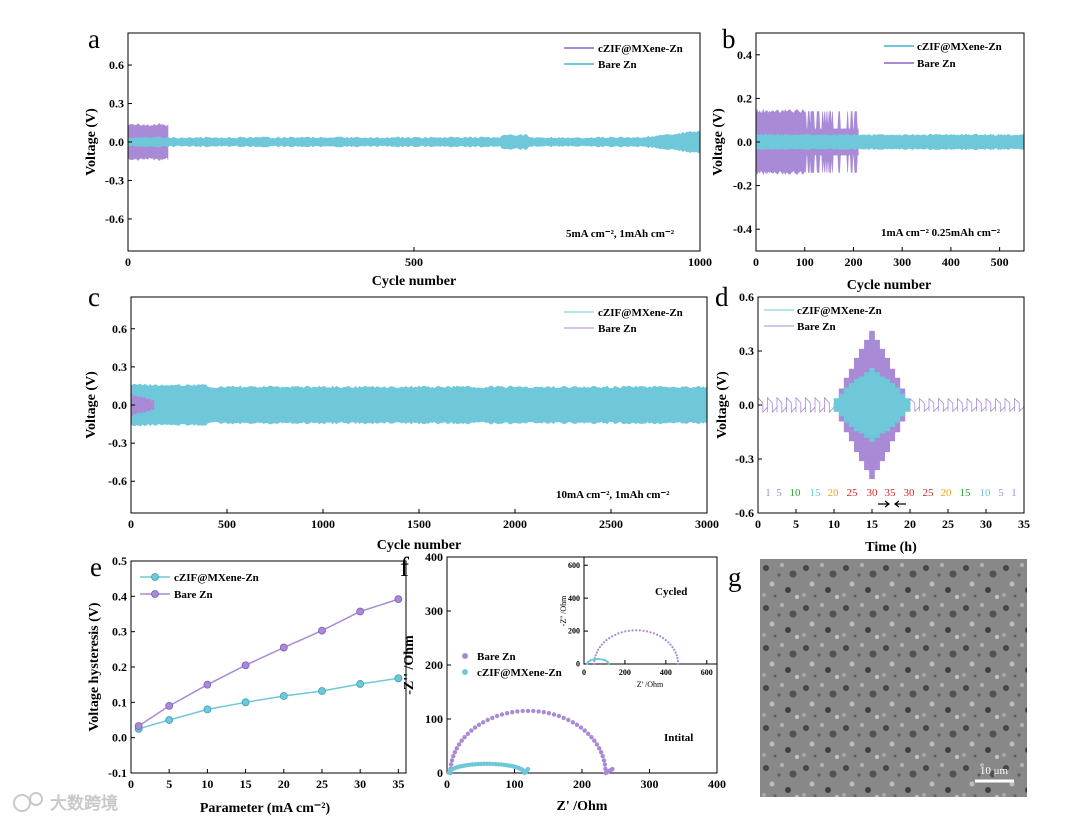  Describe the element at coordinates (910, 493) in the screenshot. I see `rate-label: 30` at that location.